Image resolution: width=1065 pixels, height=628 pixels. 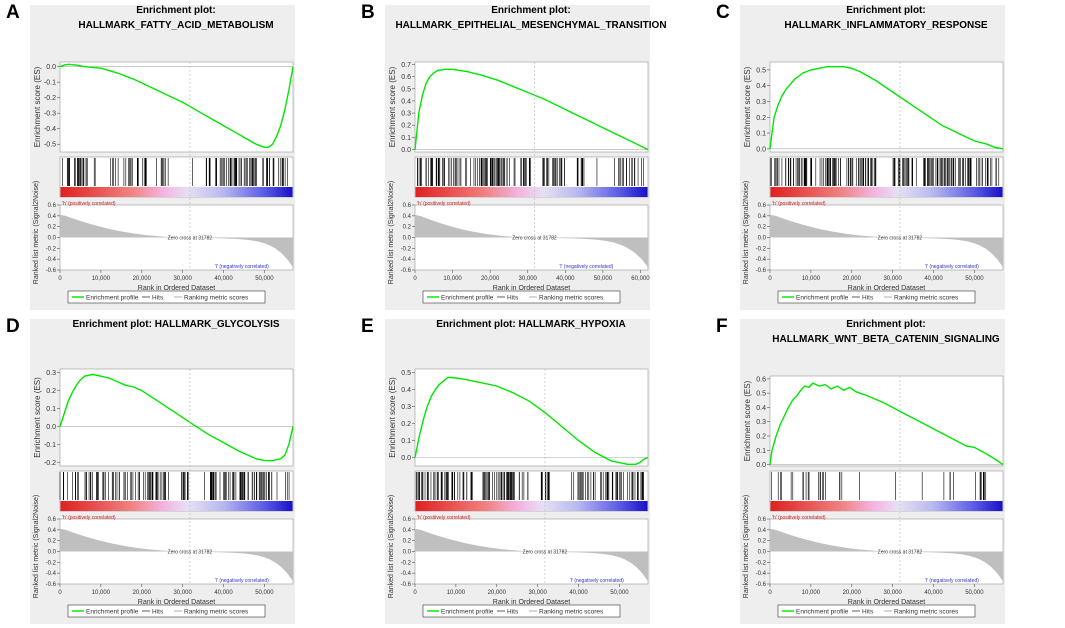 I want to click on es-y-tick-label: -0.4, so click(x=50, y=129).